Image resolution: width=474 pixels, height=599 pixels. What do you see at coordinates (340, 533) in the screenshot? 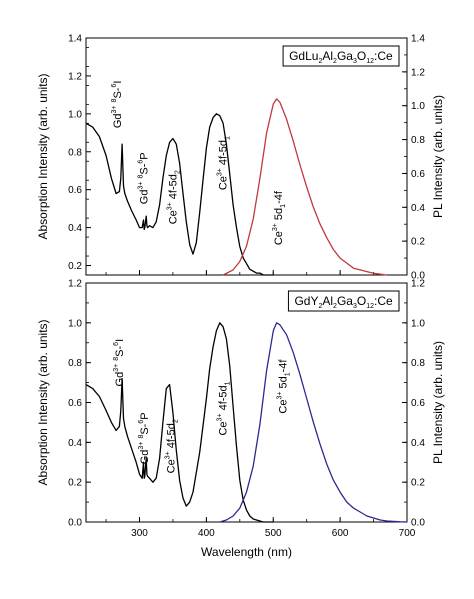
I see `x-tick-label: 600` at bounding box center [340, 533].